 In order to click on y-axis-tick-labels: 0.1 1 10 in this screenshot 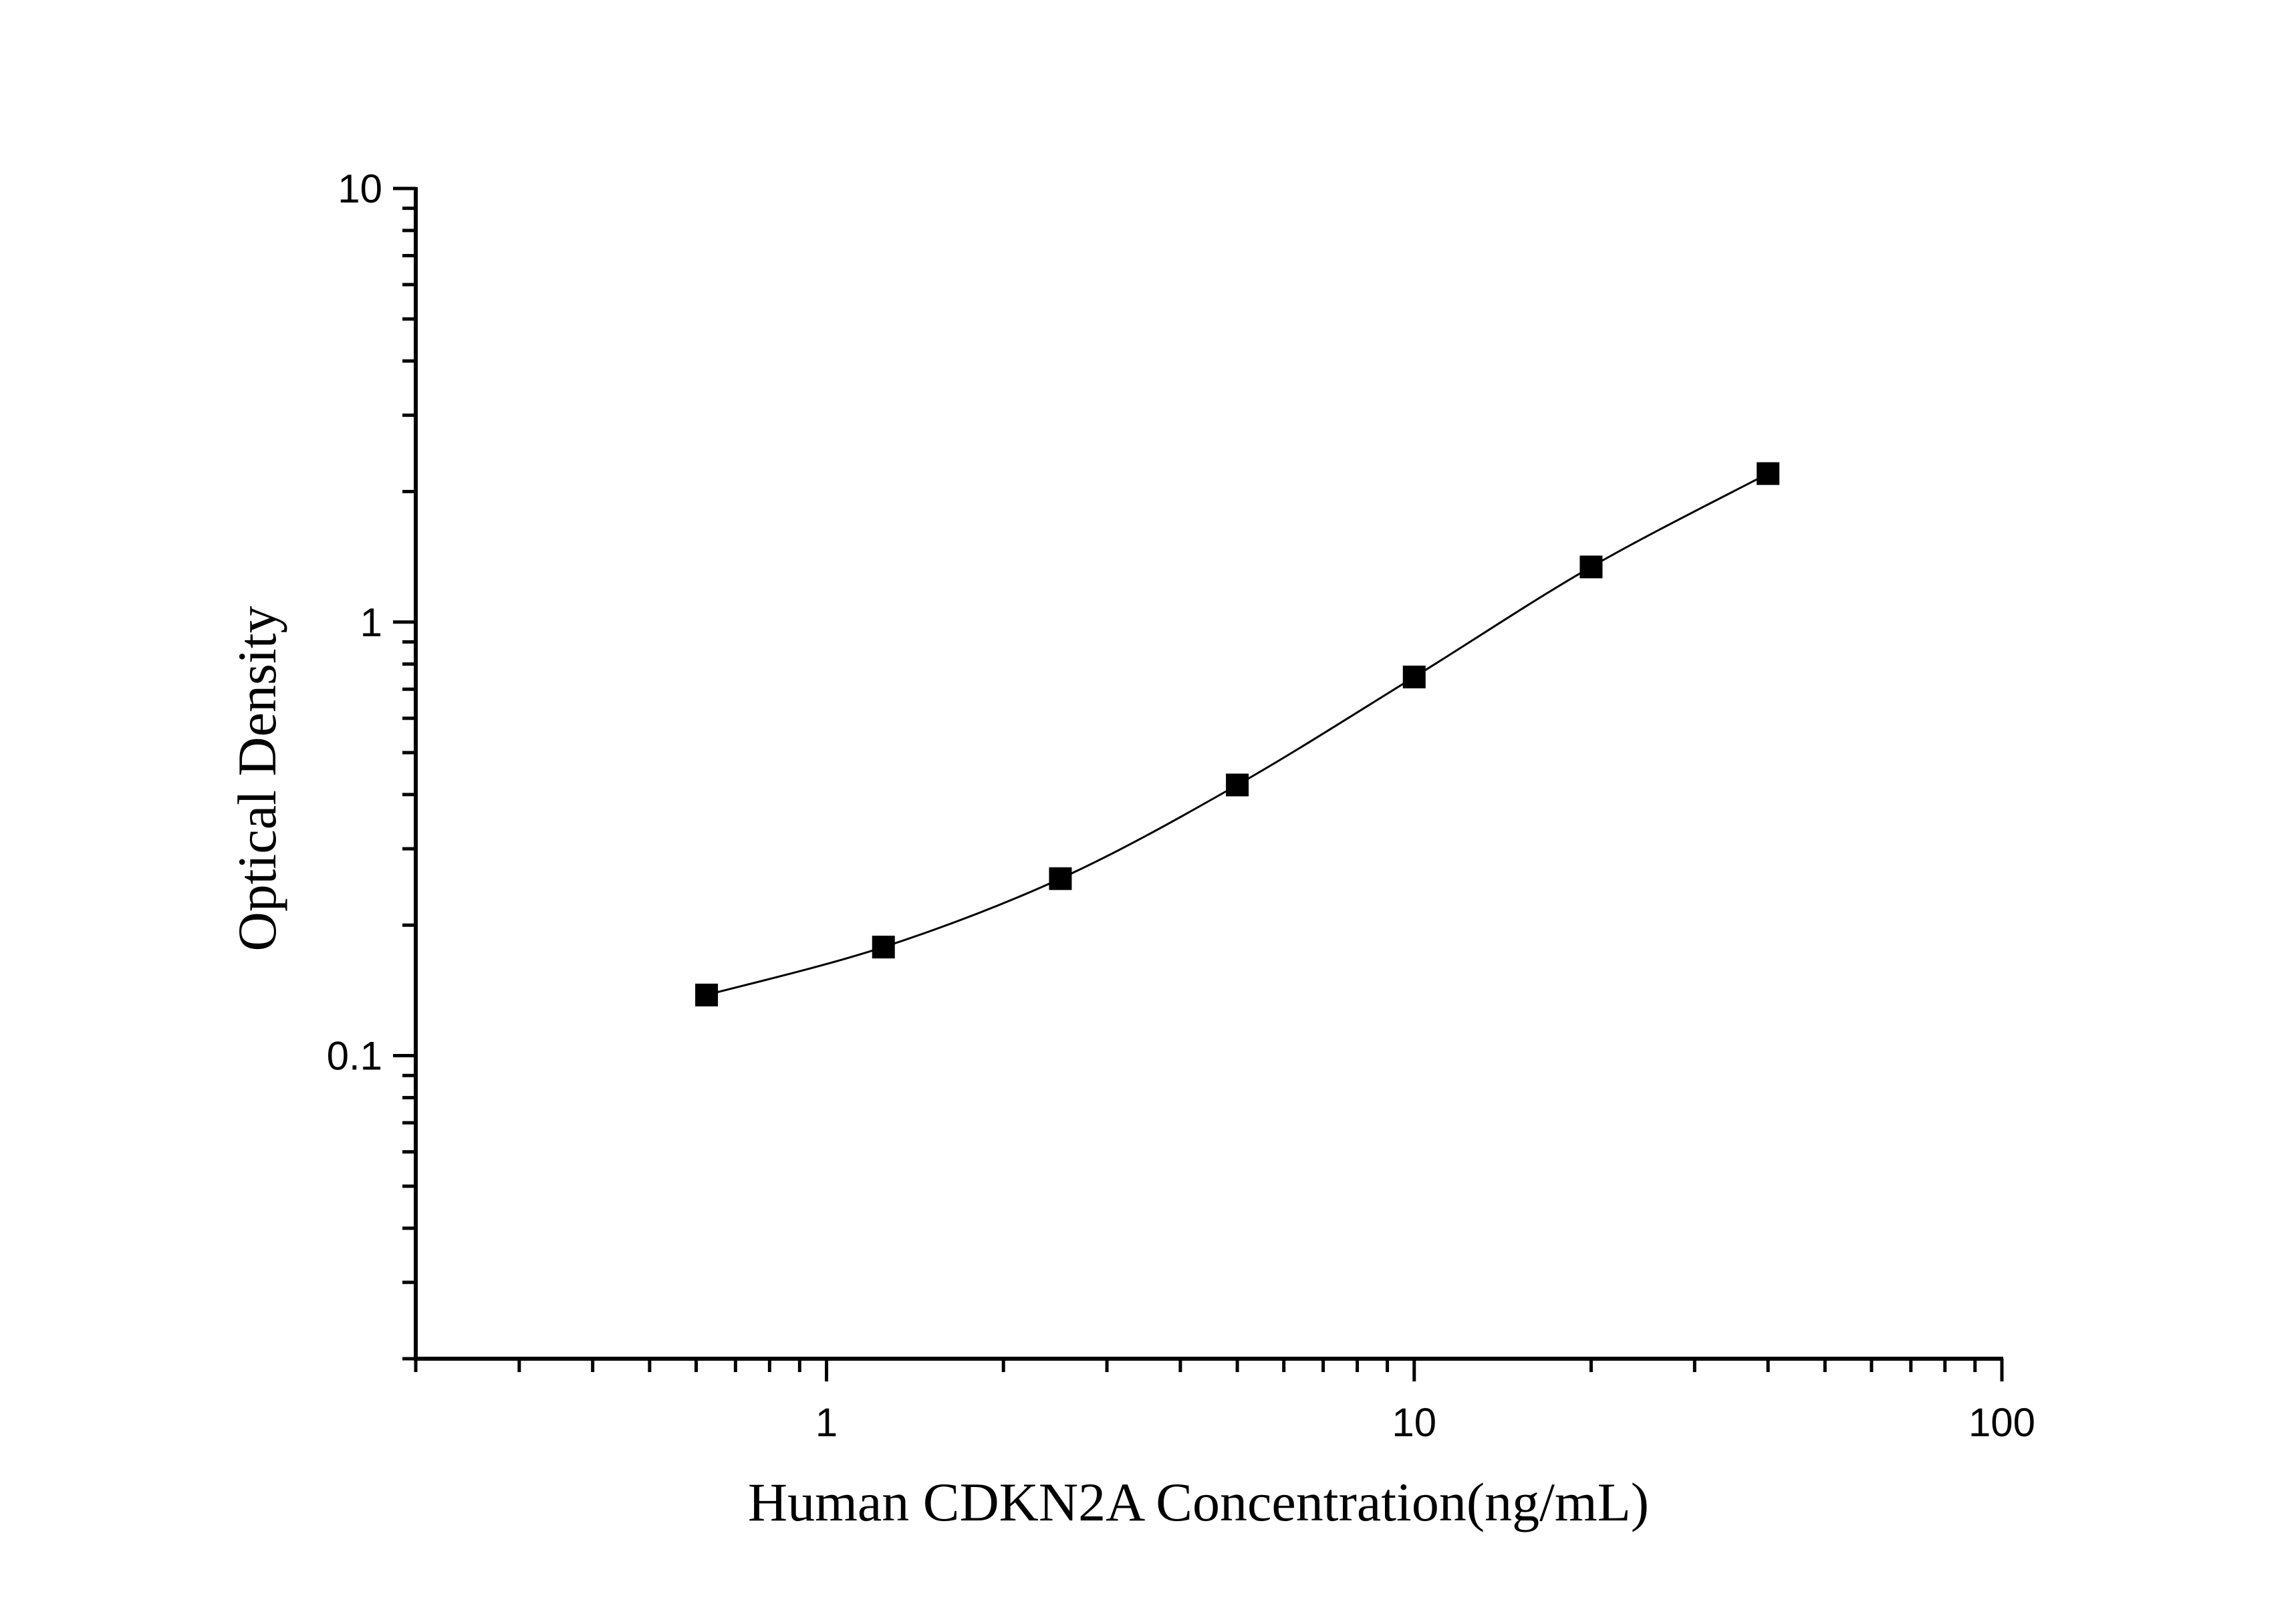, I will do `click(354, 622)`.